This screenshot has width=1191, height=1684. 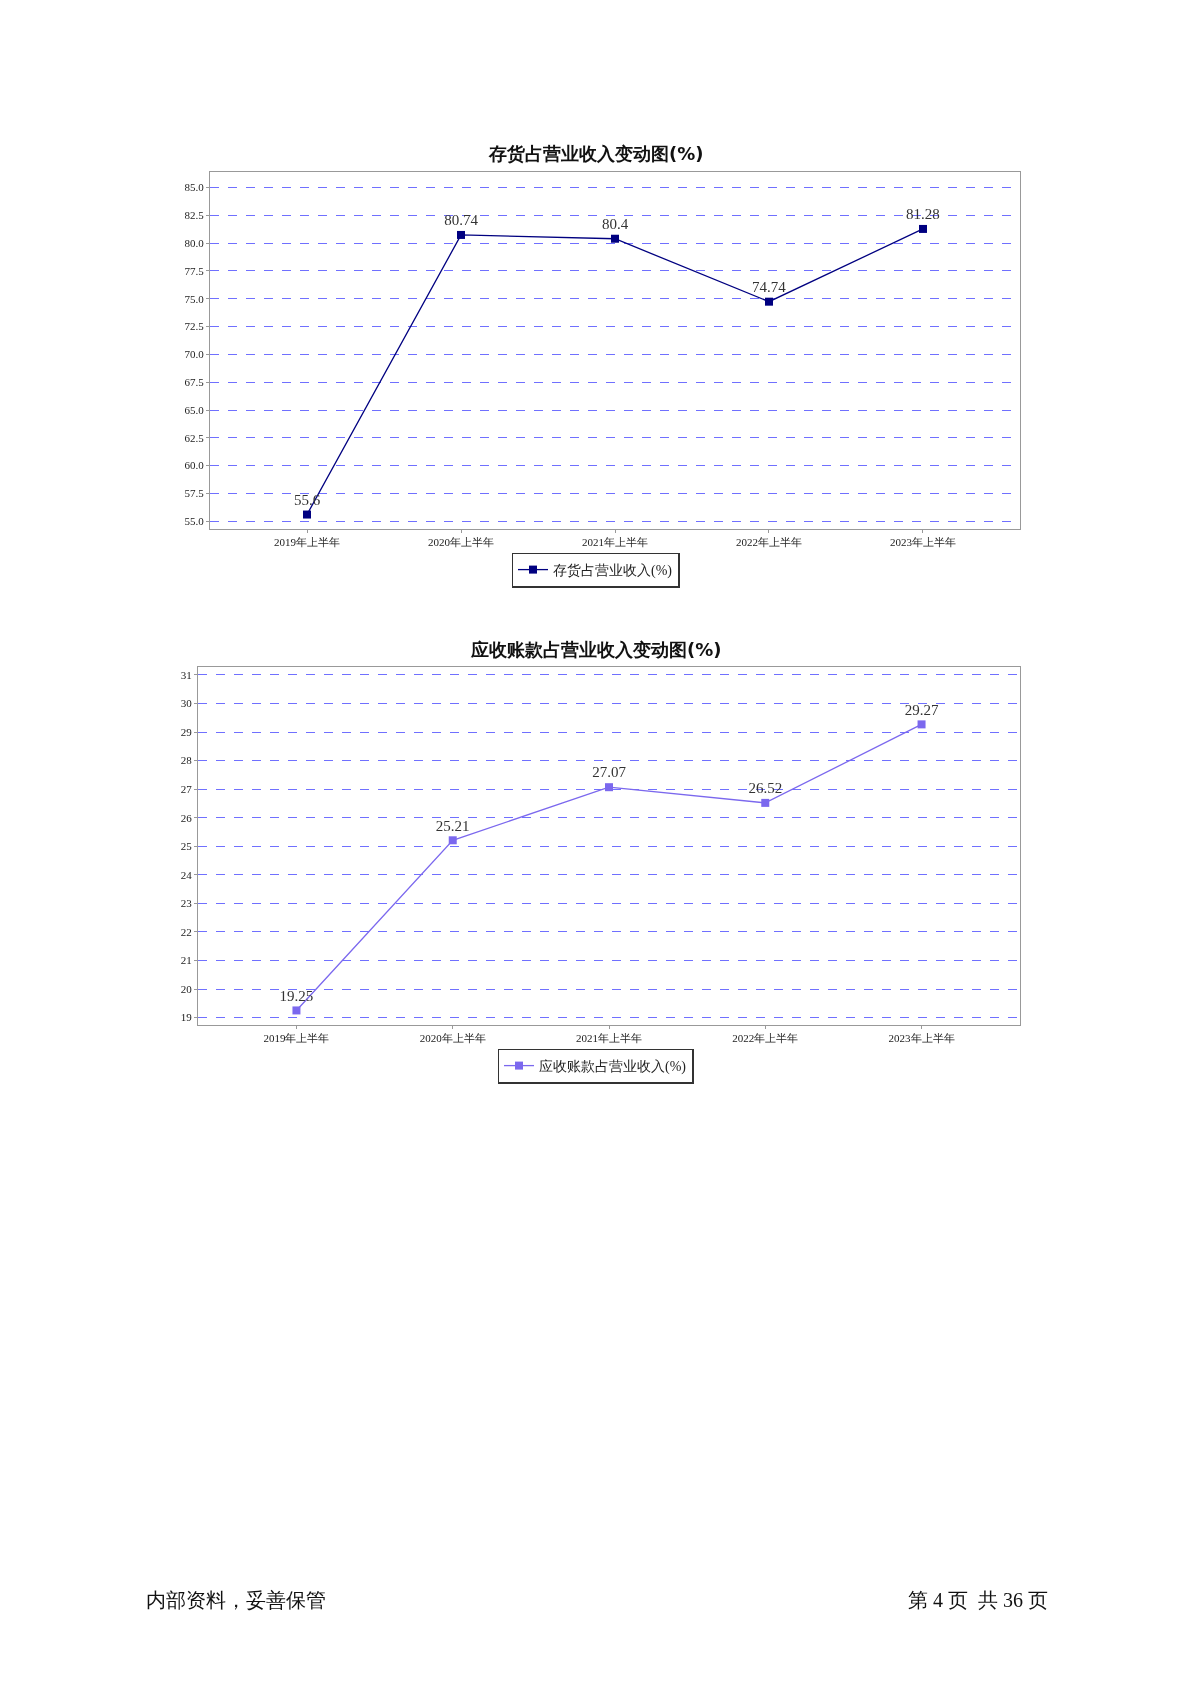 I want to click on data-label: 80.4, so click(x=615, y=223).